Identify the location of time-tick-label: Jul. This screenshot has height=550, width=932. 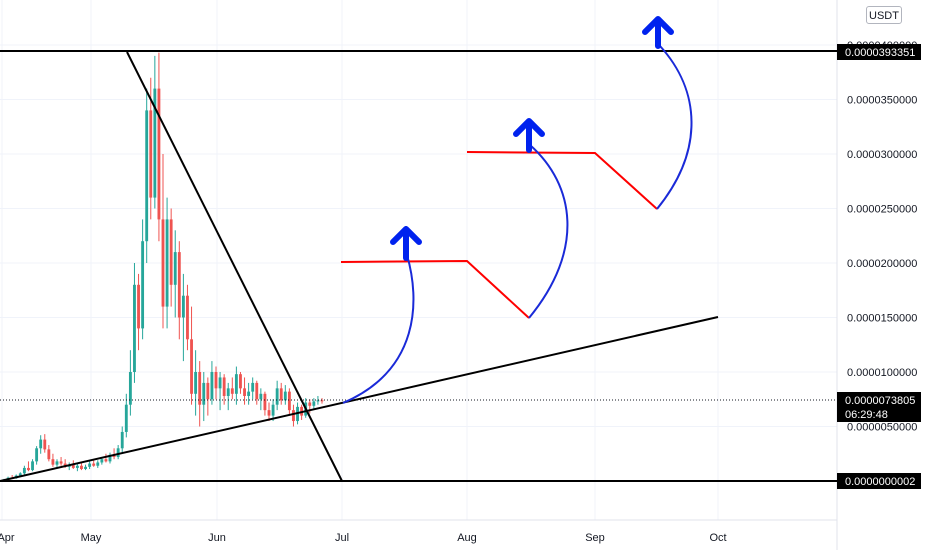
(342, 538).